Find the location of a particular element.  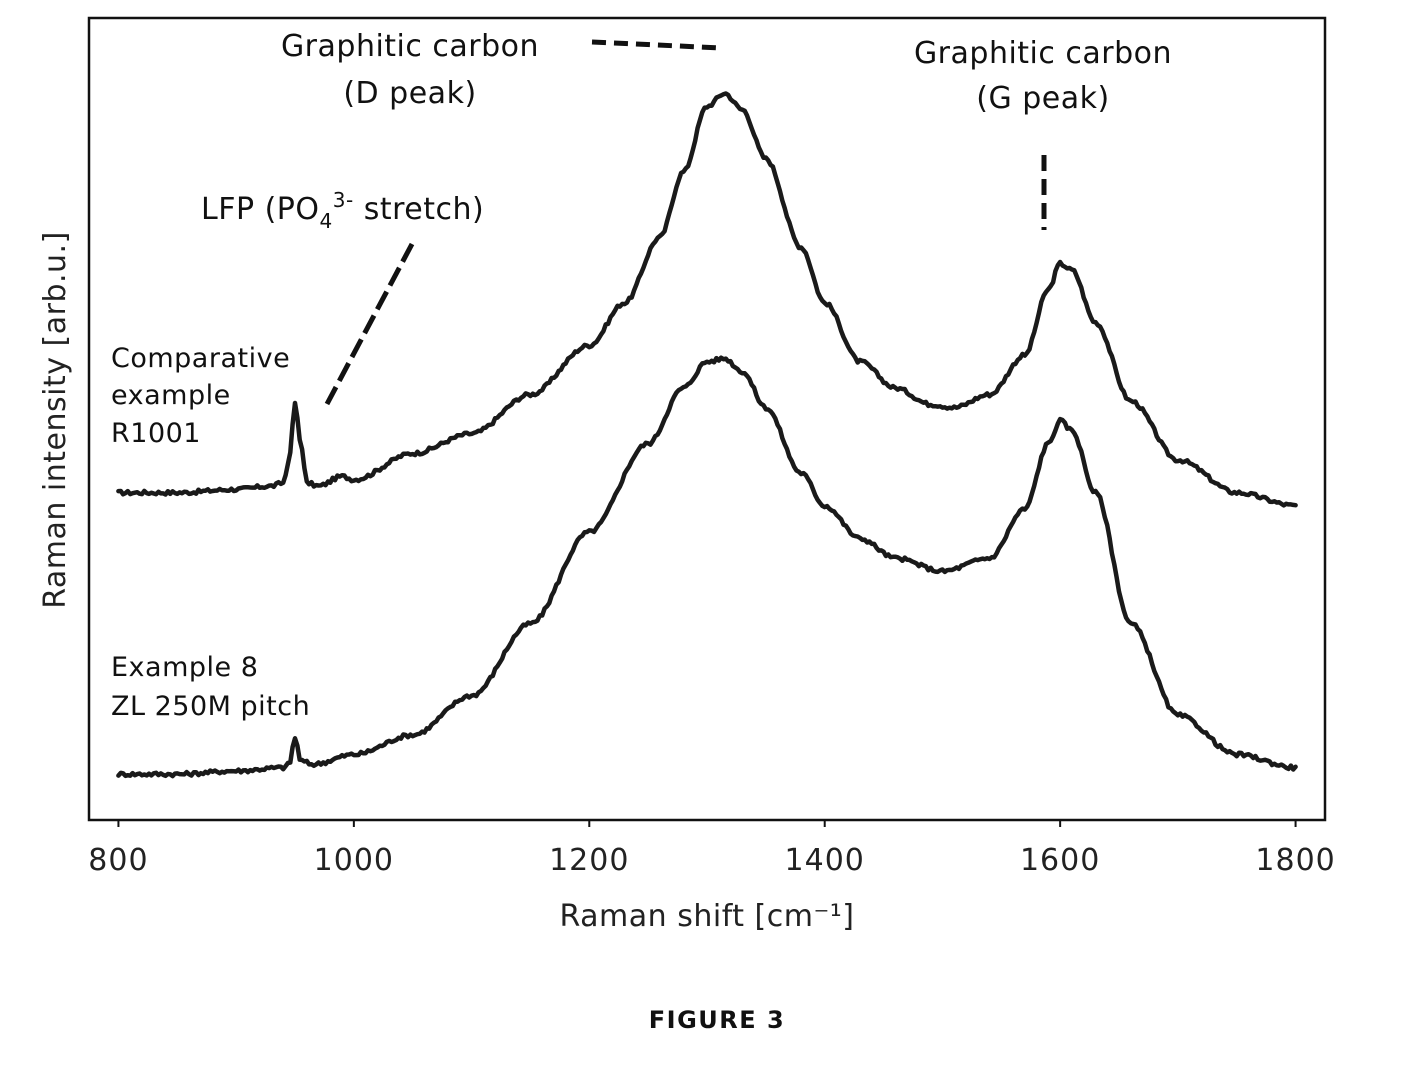

figure-caption: FIGURE 3 is located at coordinates (717, 1020).